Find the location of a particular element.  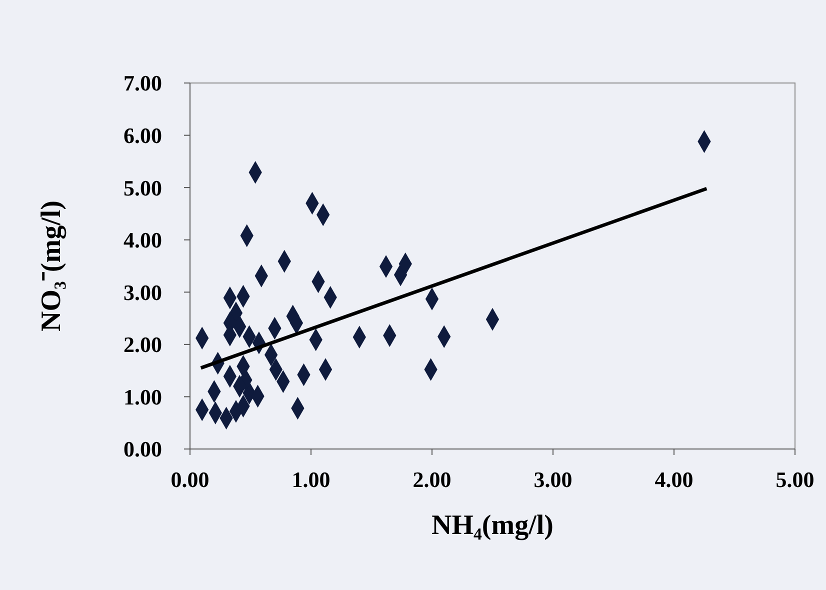

y-tick-label: 5.00 is located at coordinates (143, 187).